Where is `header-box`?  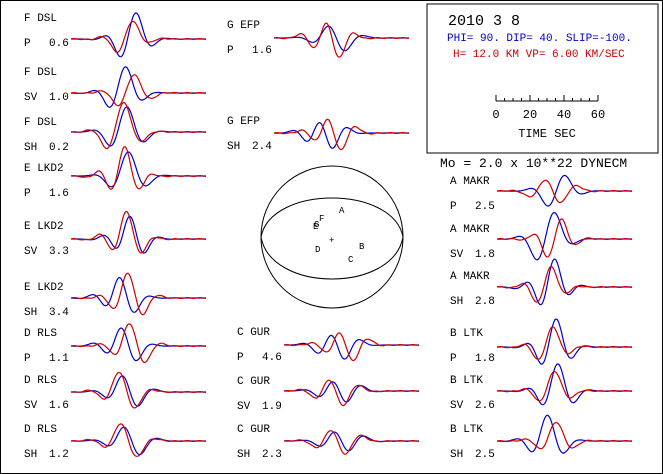 header-box is located at coordinates (542, 78).